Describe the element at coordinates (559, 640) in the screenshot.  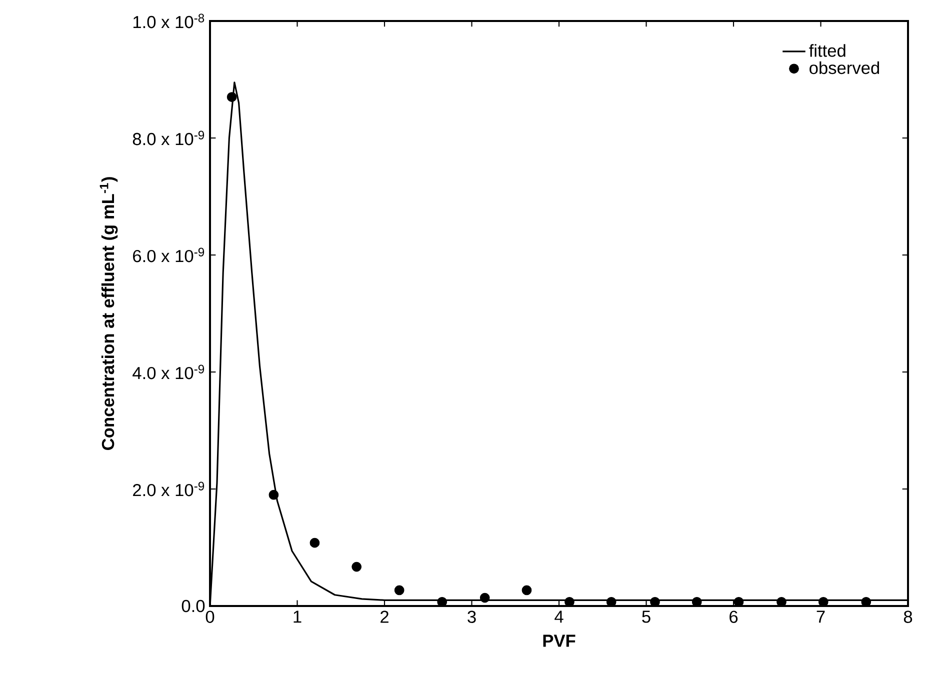
I see `x-axis-title: PVF` at that location.